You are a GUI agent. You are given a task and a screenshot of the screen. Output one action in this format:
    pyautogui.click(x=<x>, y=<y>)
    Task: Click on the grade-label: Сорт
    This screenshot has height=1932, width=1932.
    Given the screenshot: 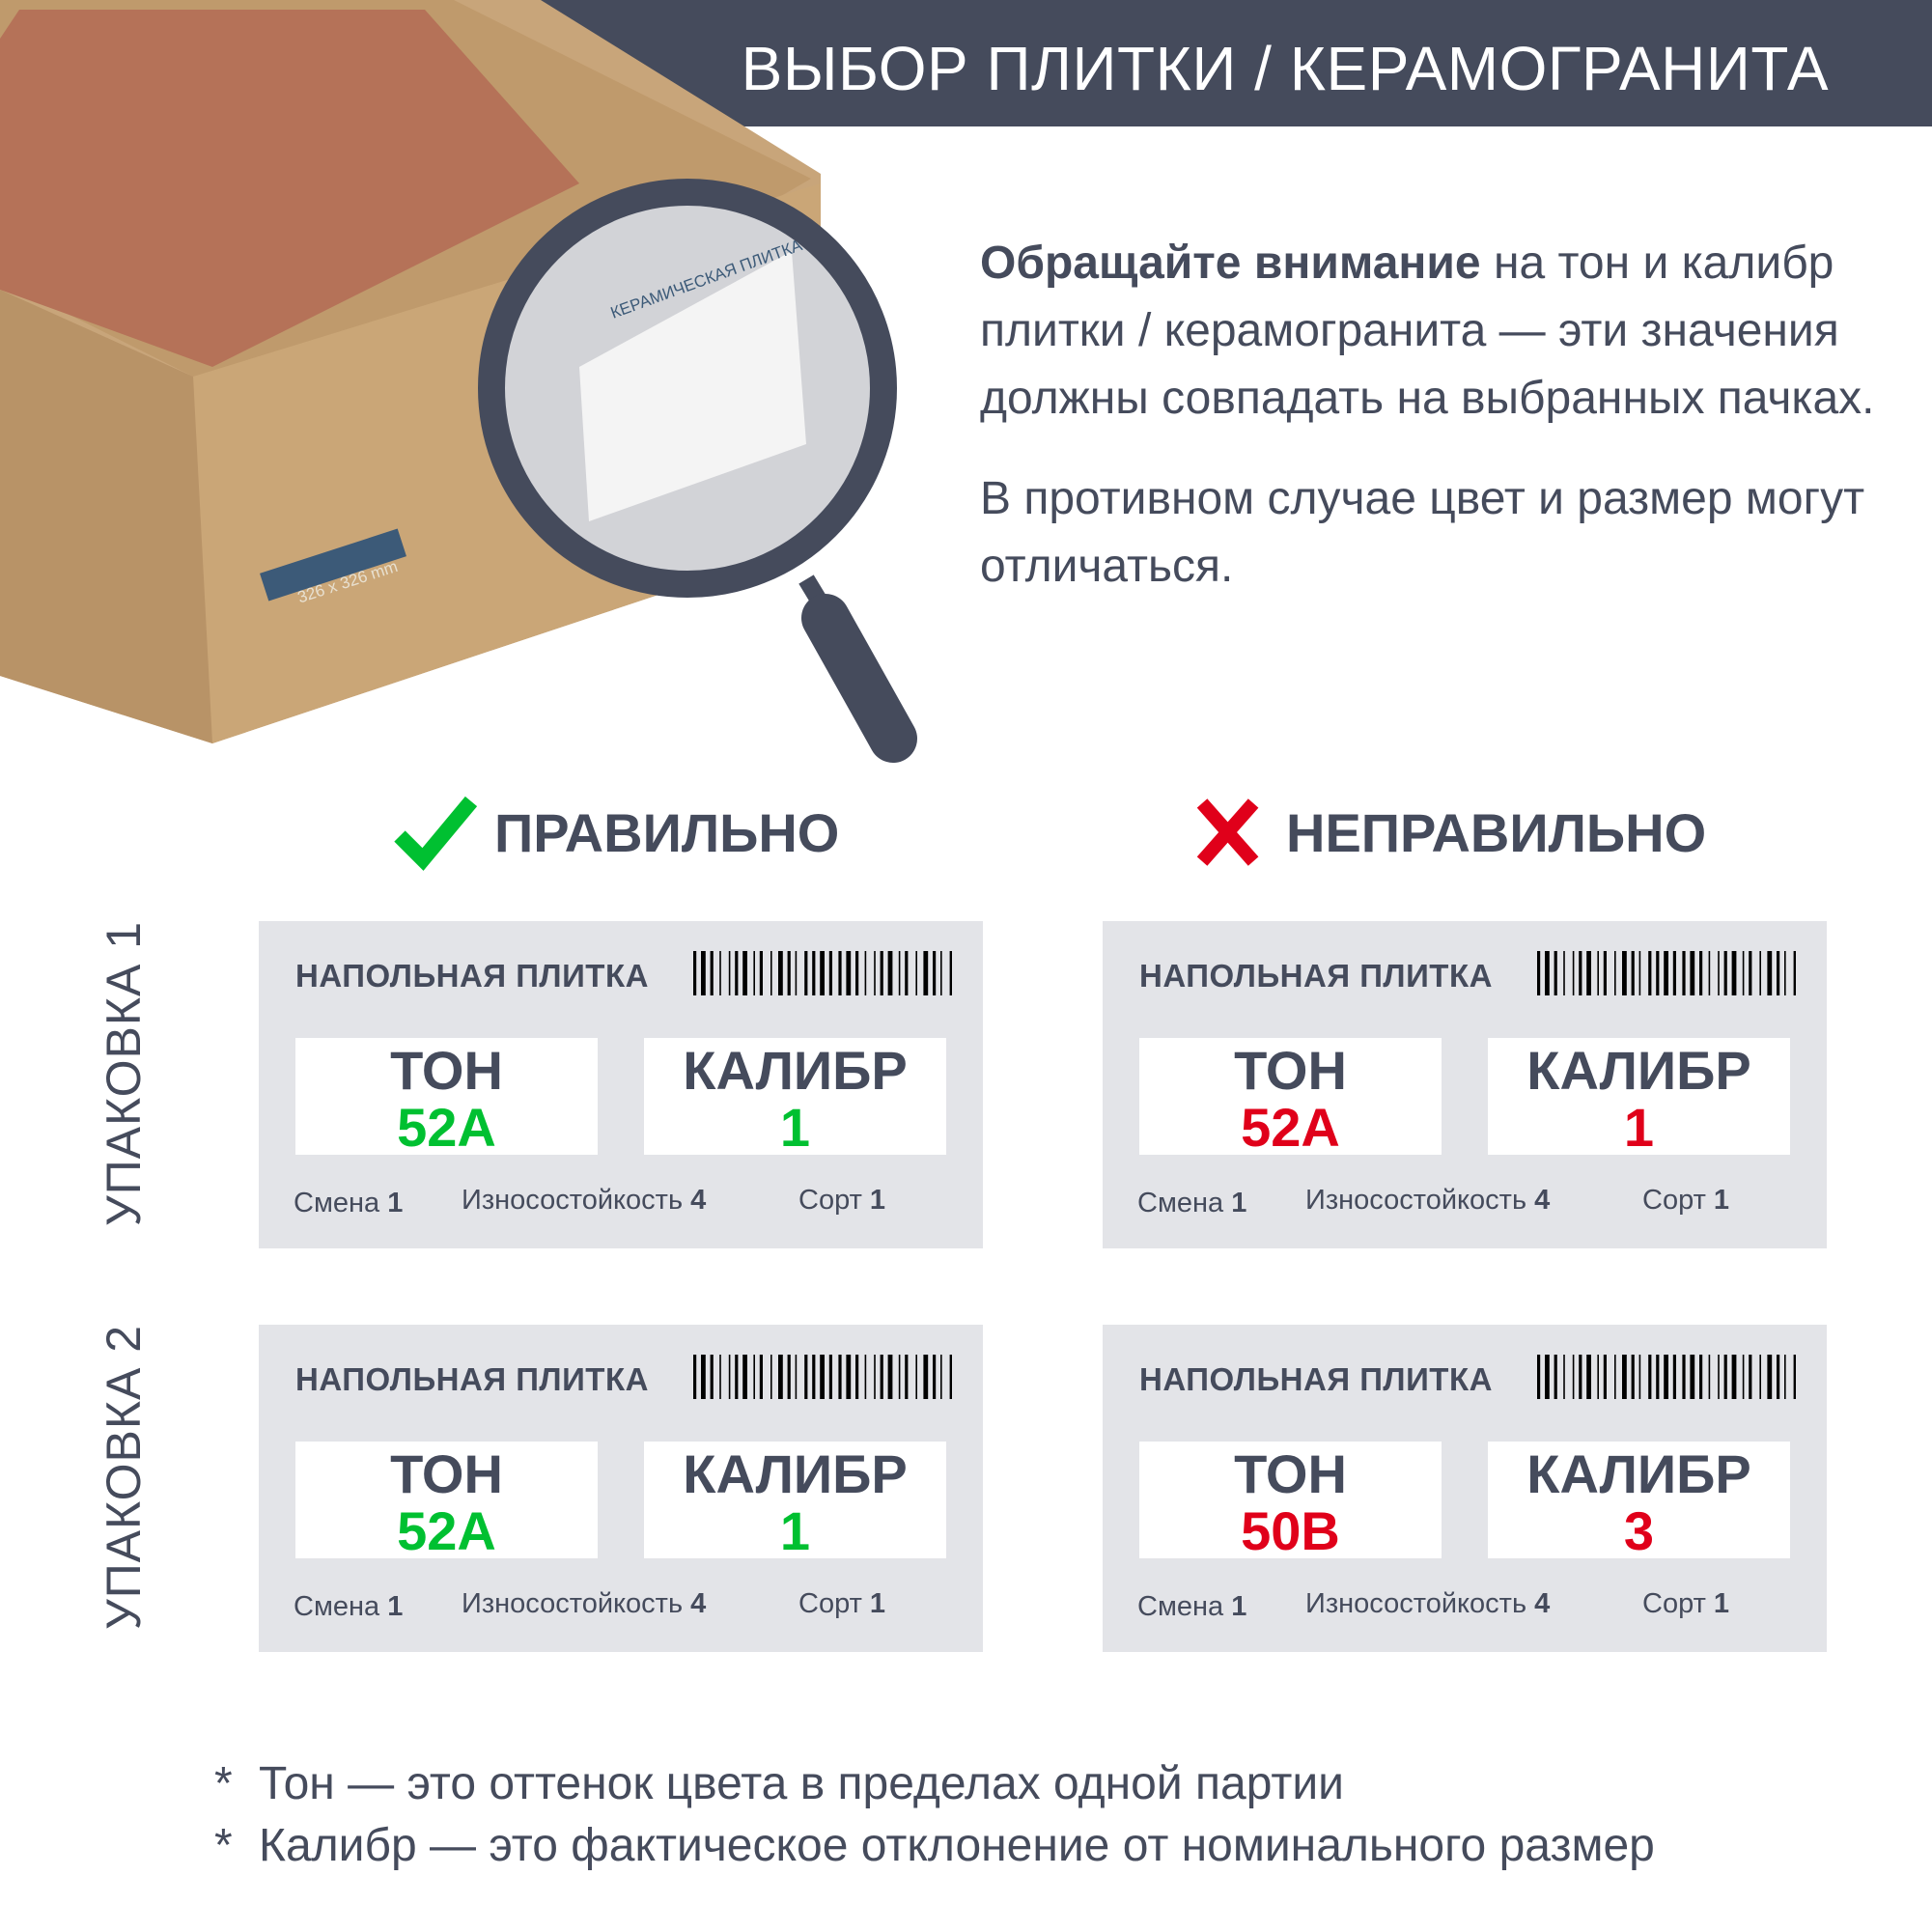 What is the action you would take?
    pyautogui.click(x=830, y=1604)
    